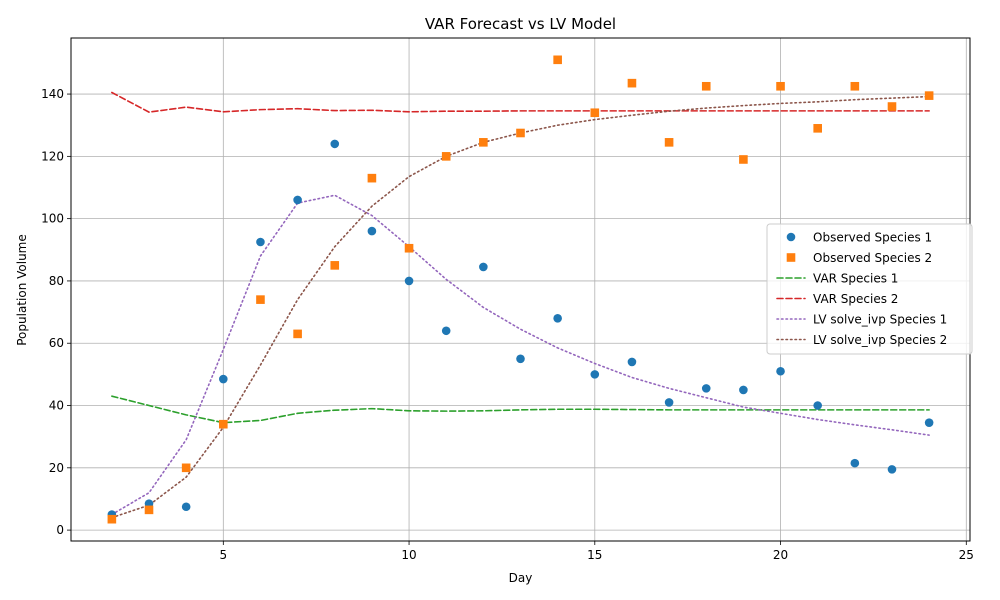 The image size is (1000, 600). What do you see at coordinates (780, 555) in the screenshot?
I see `x-tick-label: 20` at bounding box center [780, 555].